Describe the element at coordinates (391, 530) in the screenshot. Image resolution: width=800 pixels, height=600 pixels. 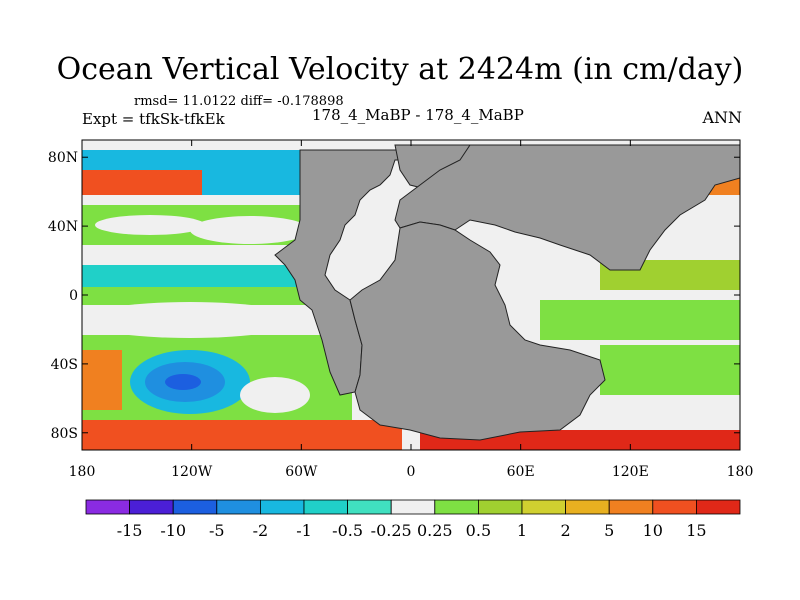
I see `colorbar-label: -0.25` at that location.